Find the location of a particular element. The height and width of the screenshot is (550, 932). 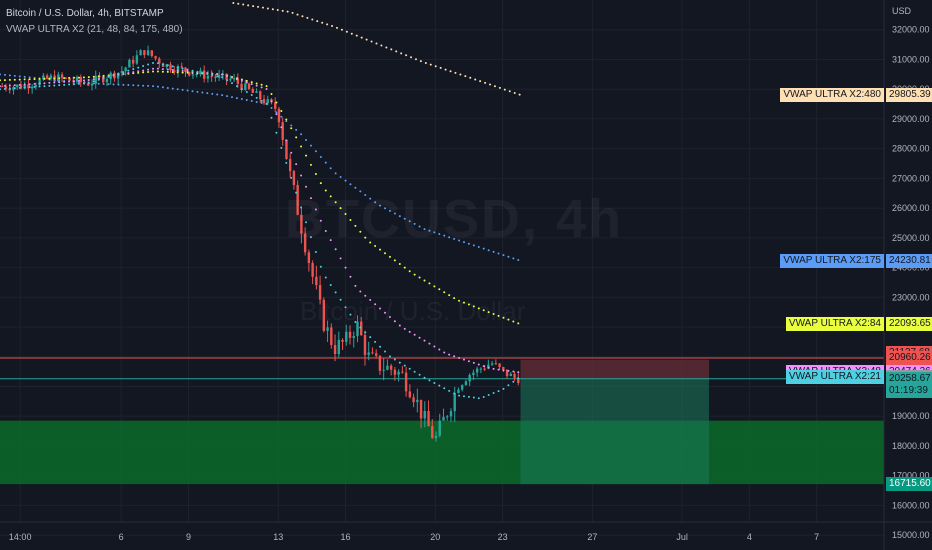

vwap-series-label: VWAP ULTRA X2:480 is located at coordinates (832, 94).